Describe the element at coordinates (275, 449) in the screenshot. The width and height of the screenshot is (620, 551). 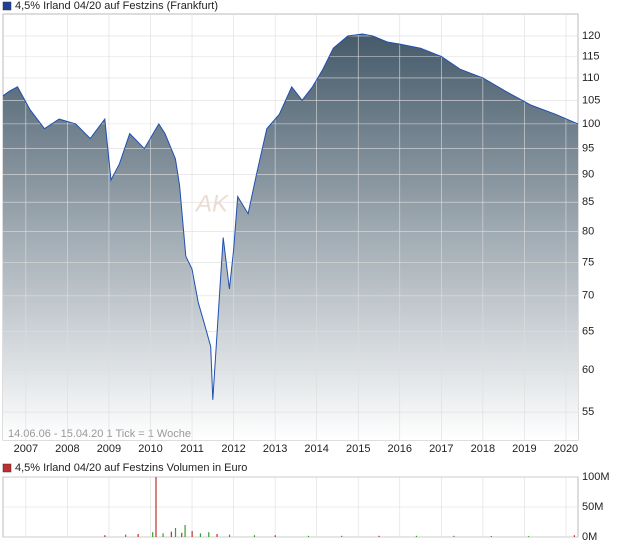
I see `x-tick-label: 2013` at that location.